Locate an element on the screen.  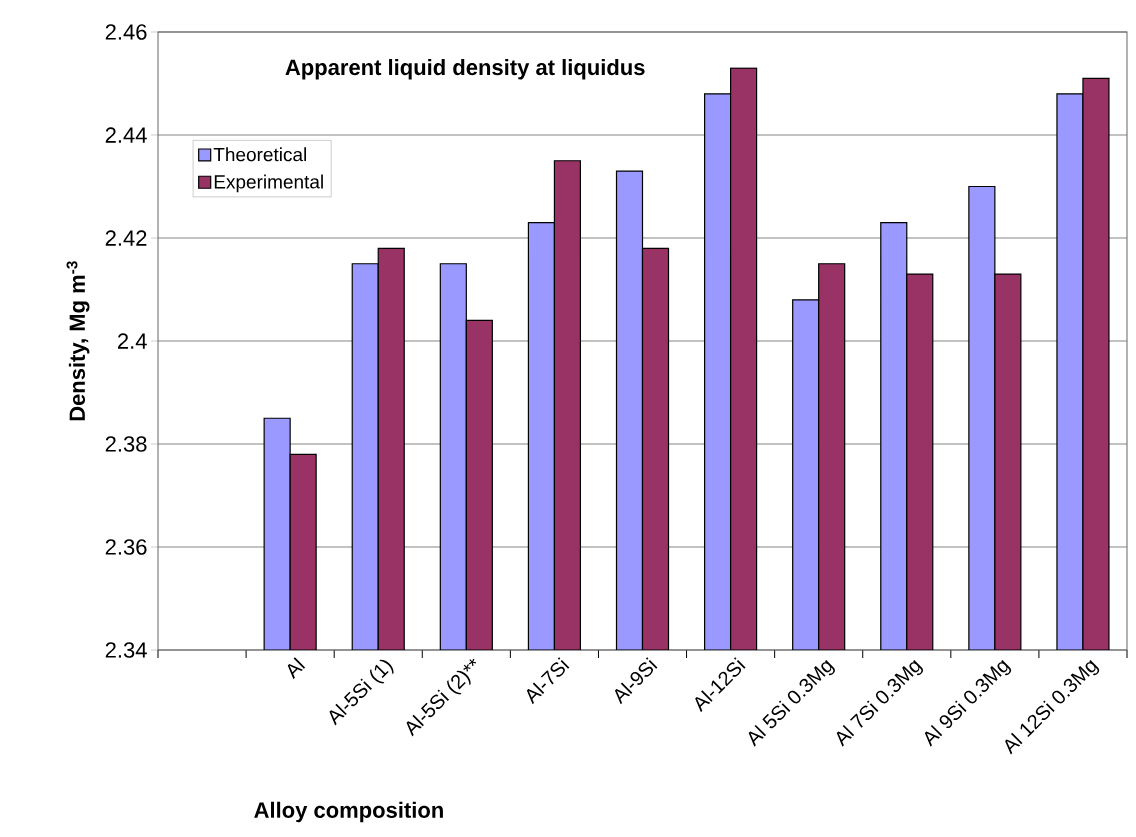
x-axis-title: Alloy composition is located at coordinates (348, 812).